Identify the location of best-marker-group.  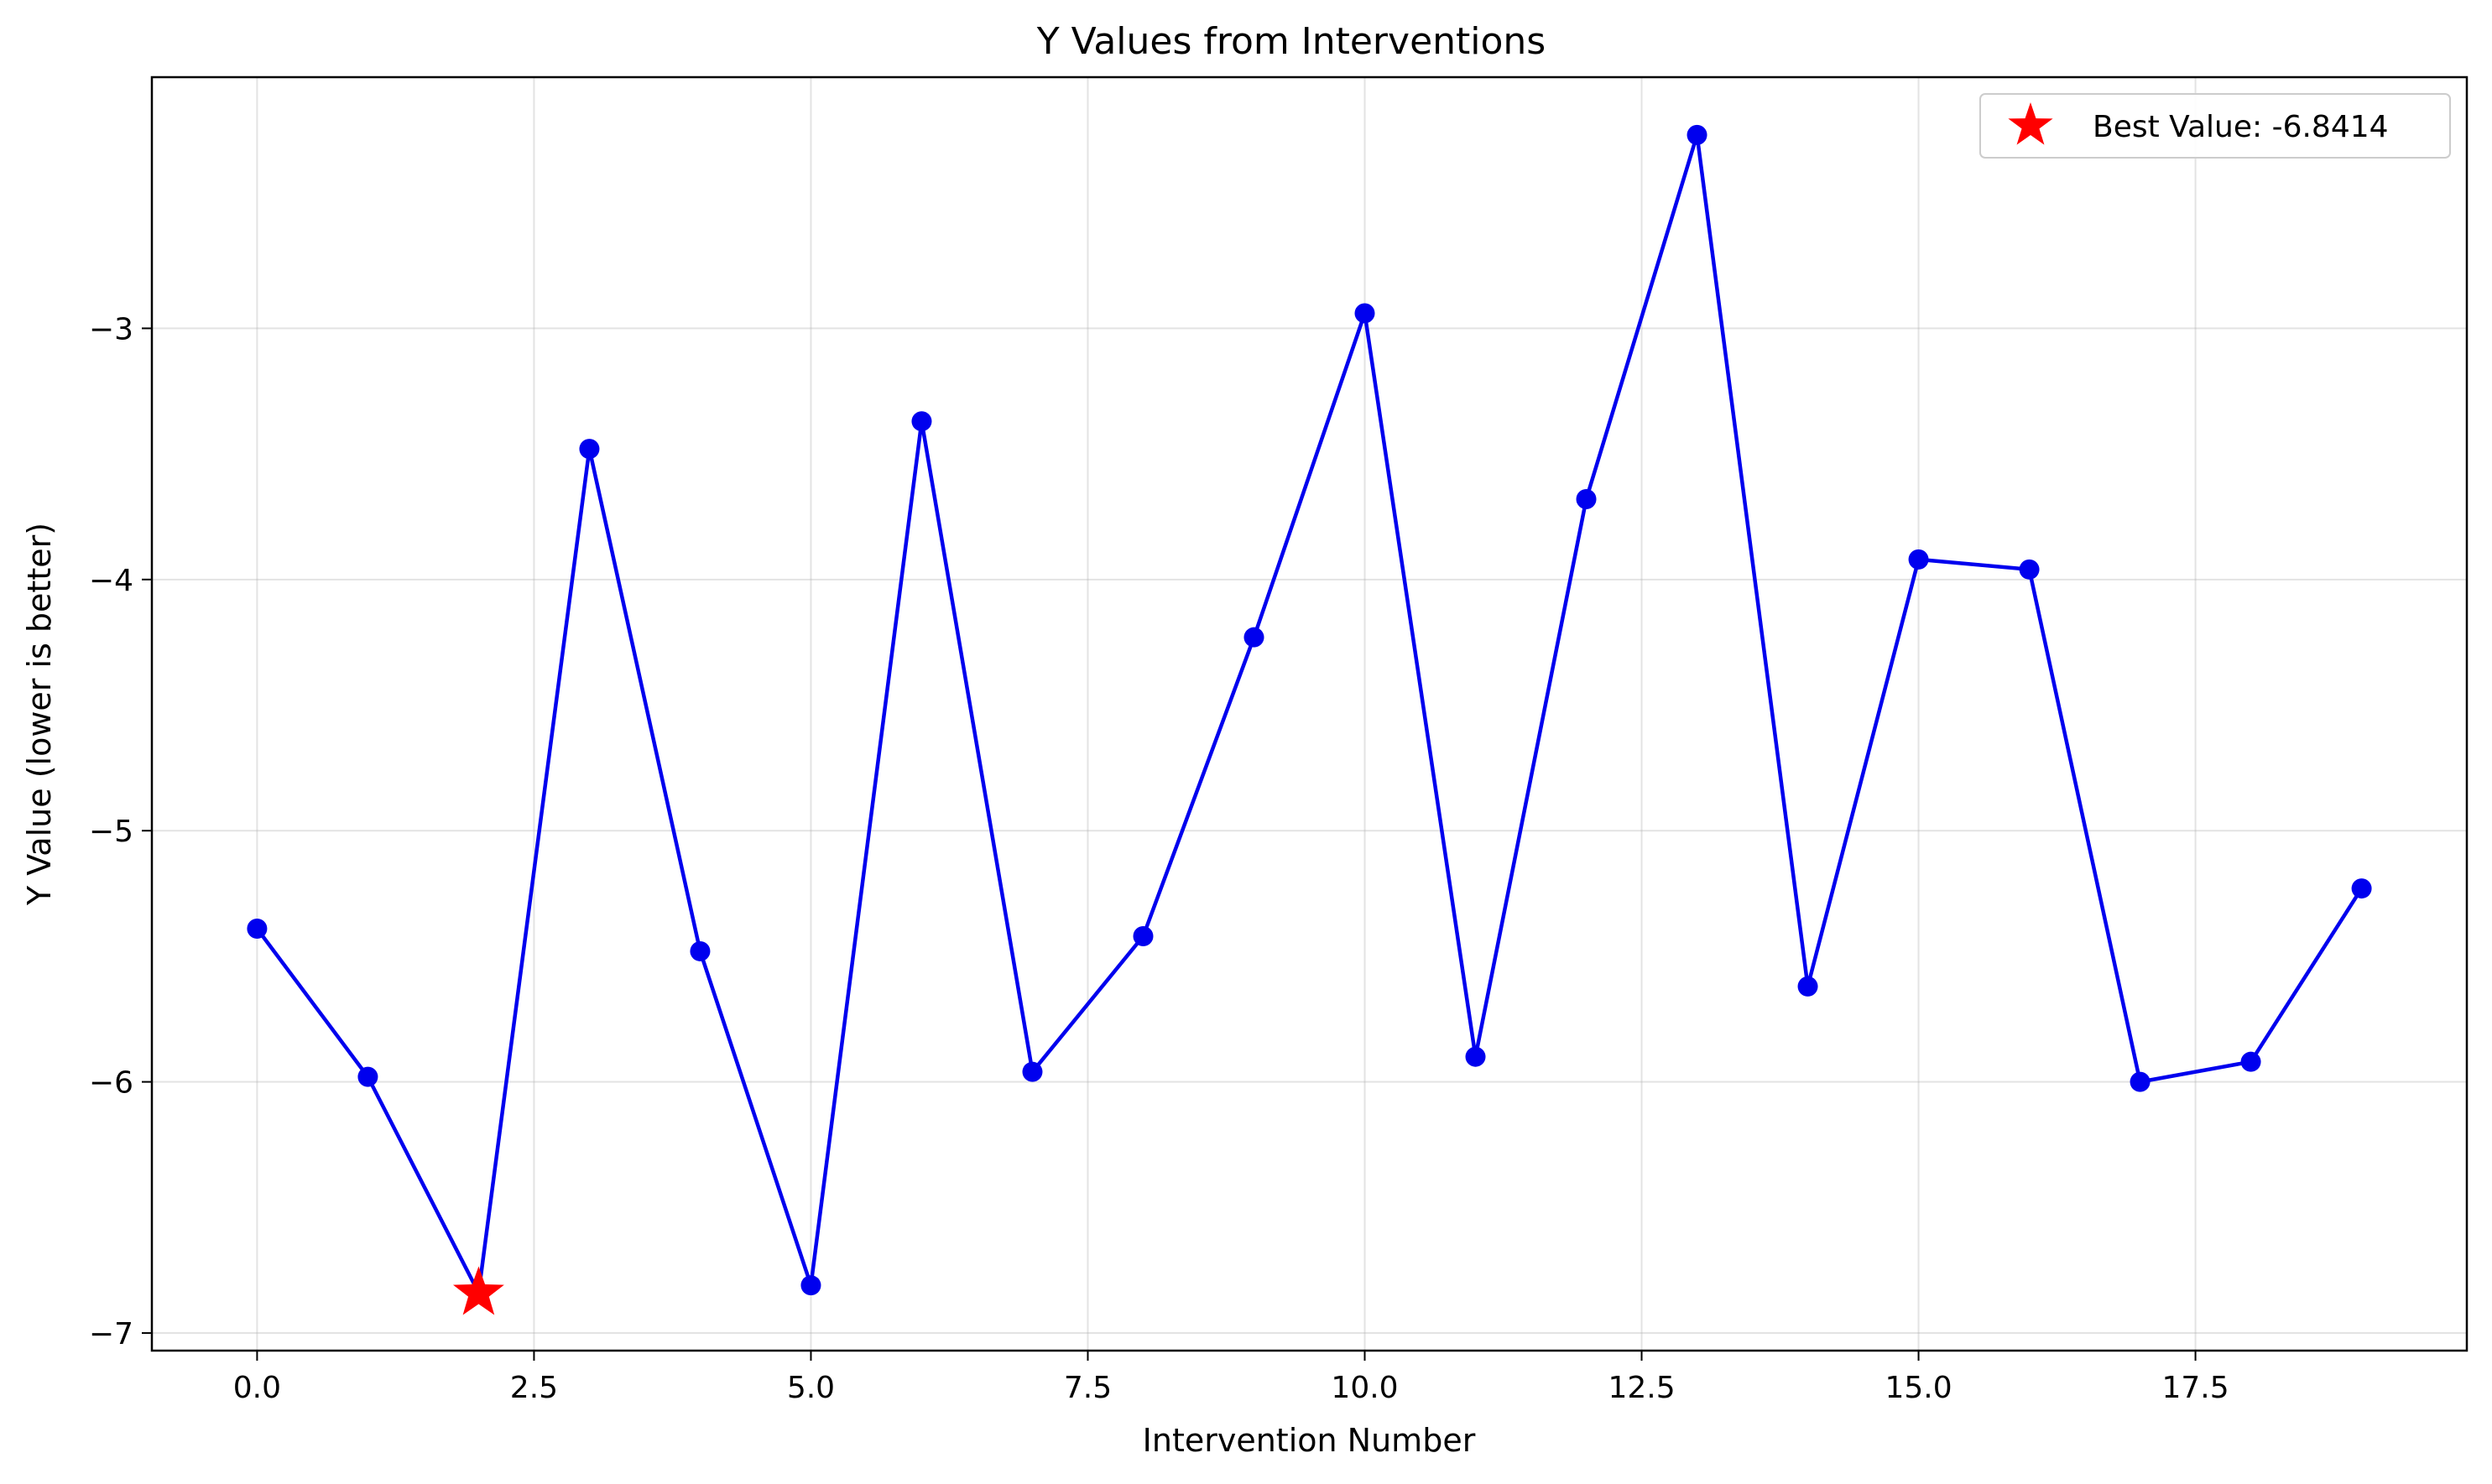
(478, 1290).